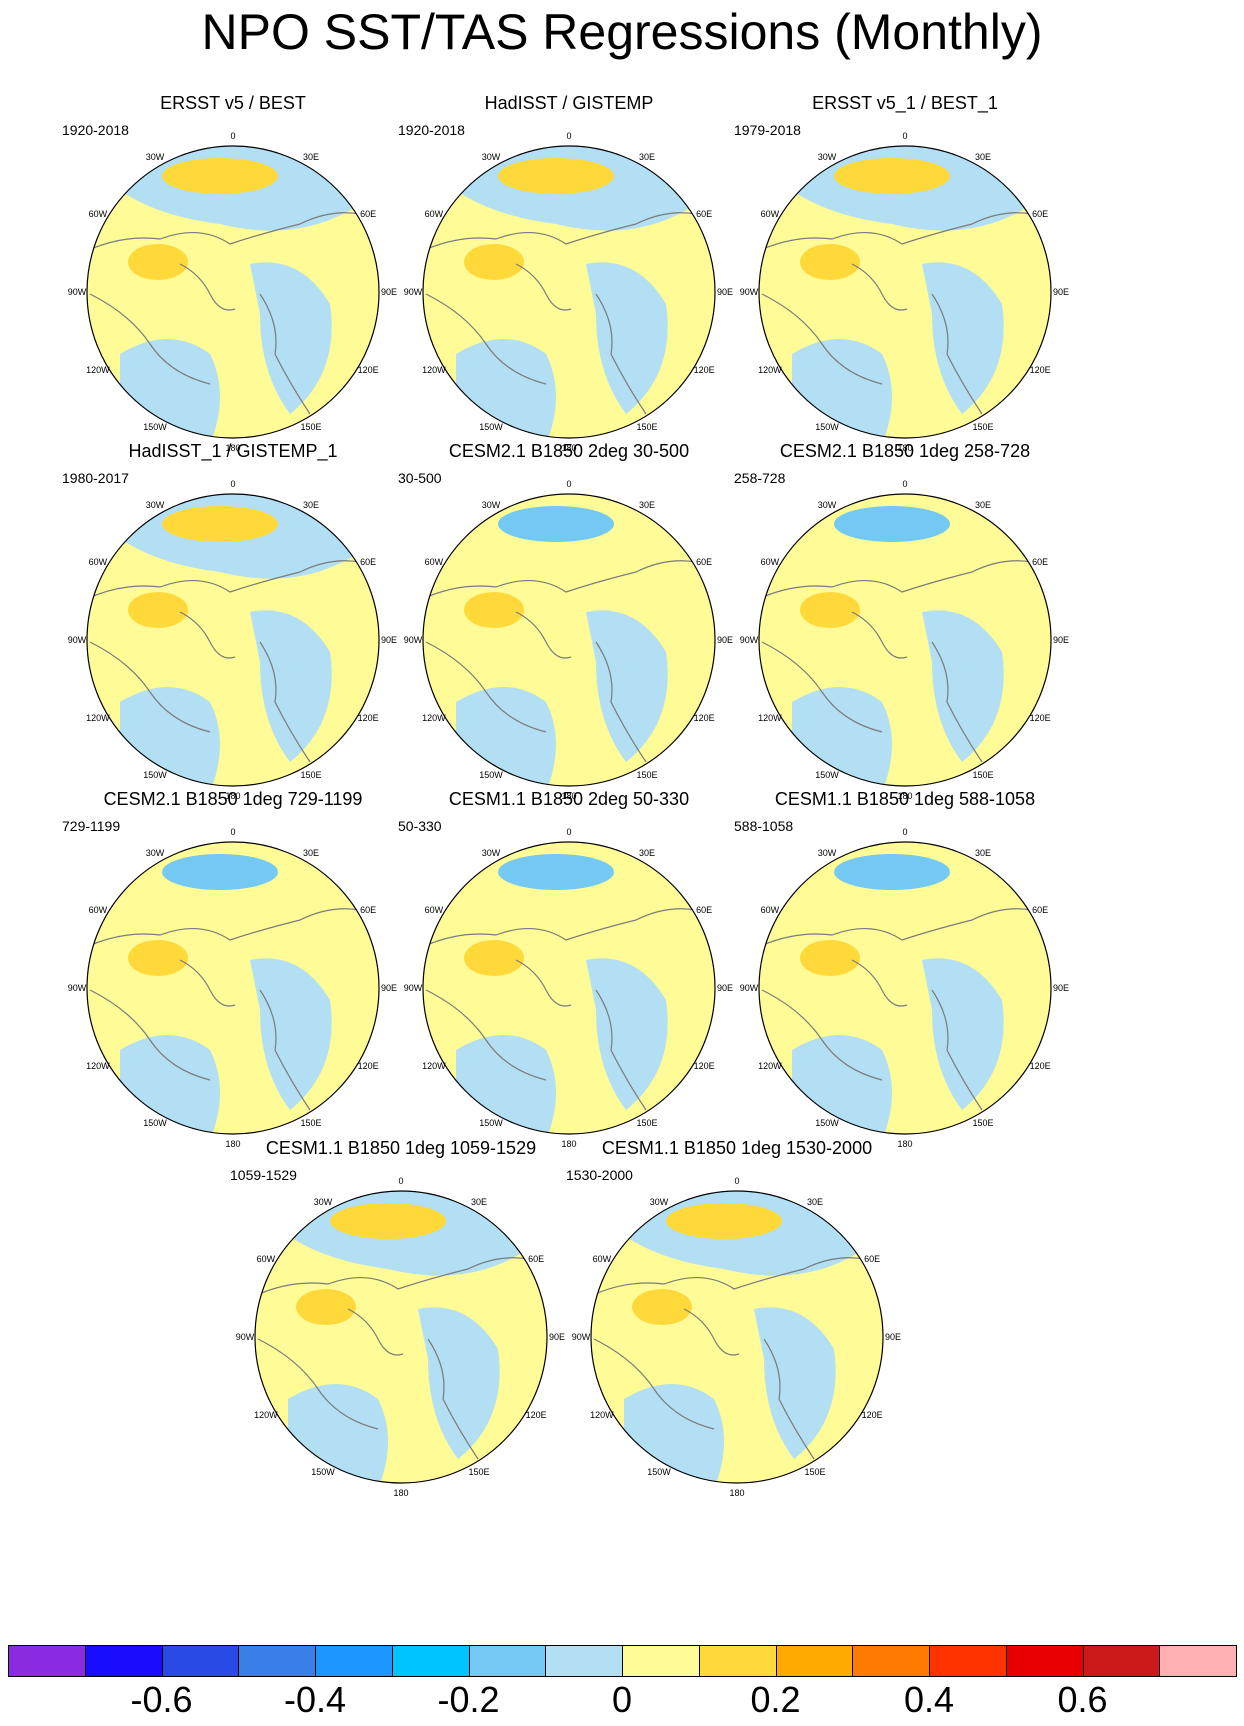  I want to click on colorbar-tick-label: 0.2, so click(775, 1699).